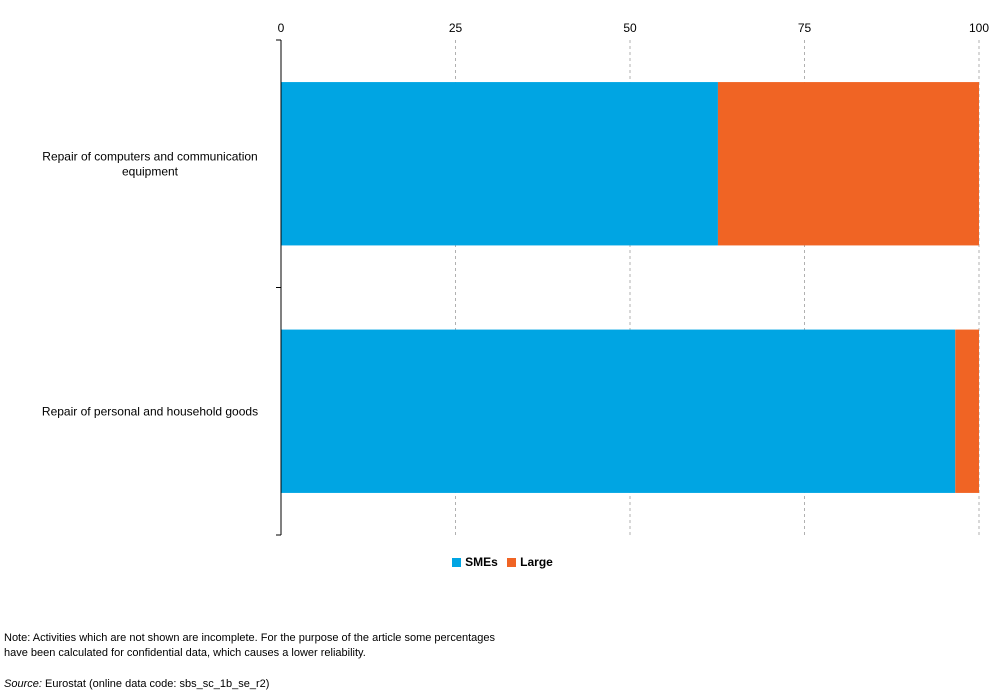  Describe the element at coordinates (630, 28) in the screenshot. I see `x-tick-label-50: 50` at that location.